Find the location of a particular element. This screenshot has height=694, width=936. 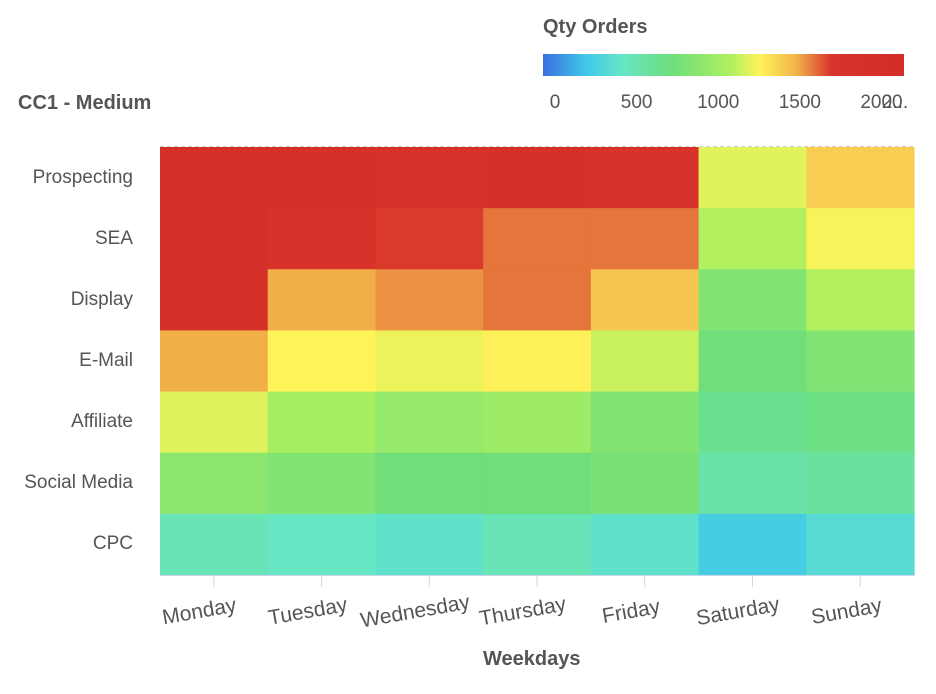

row-label: Social Media is located at coordinates (78, 483).